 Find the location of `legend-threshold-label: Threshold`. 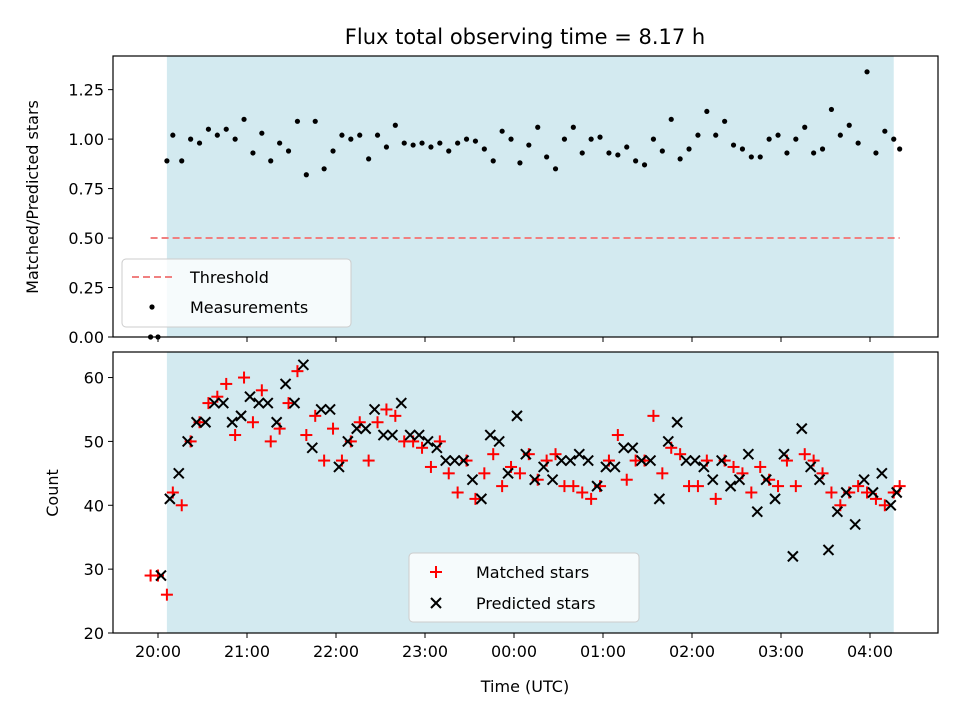

legend-threshold-label: Threshold is located at coordinates (229, 277).